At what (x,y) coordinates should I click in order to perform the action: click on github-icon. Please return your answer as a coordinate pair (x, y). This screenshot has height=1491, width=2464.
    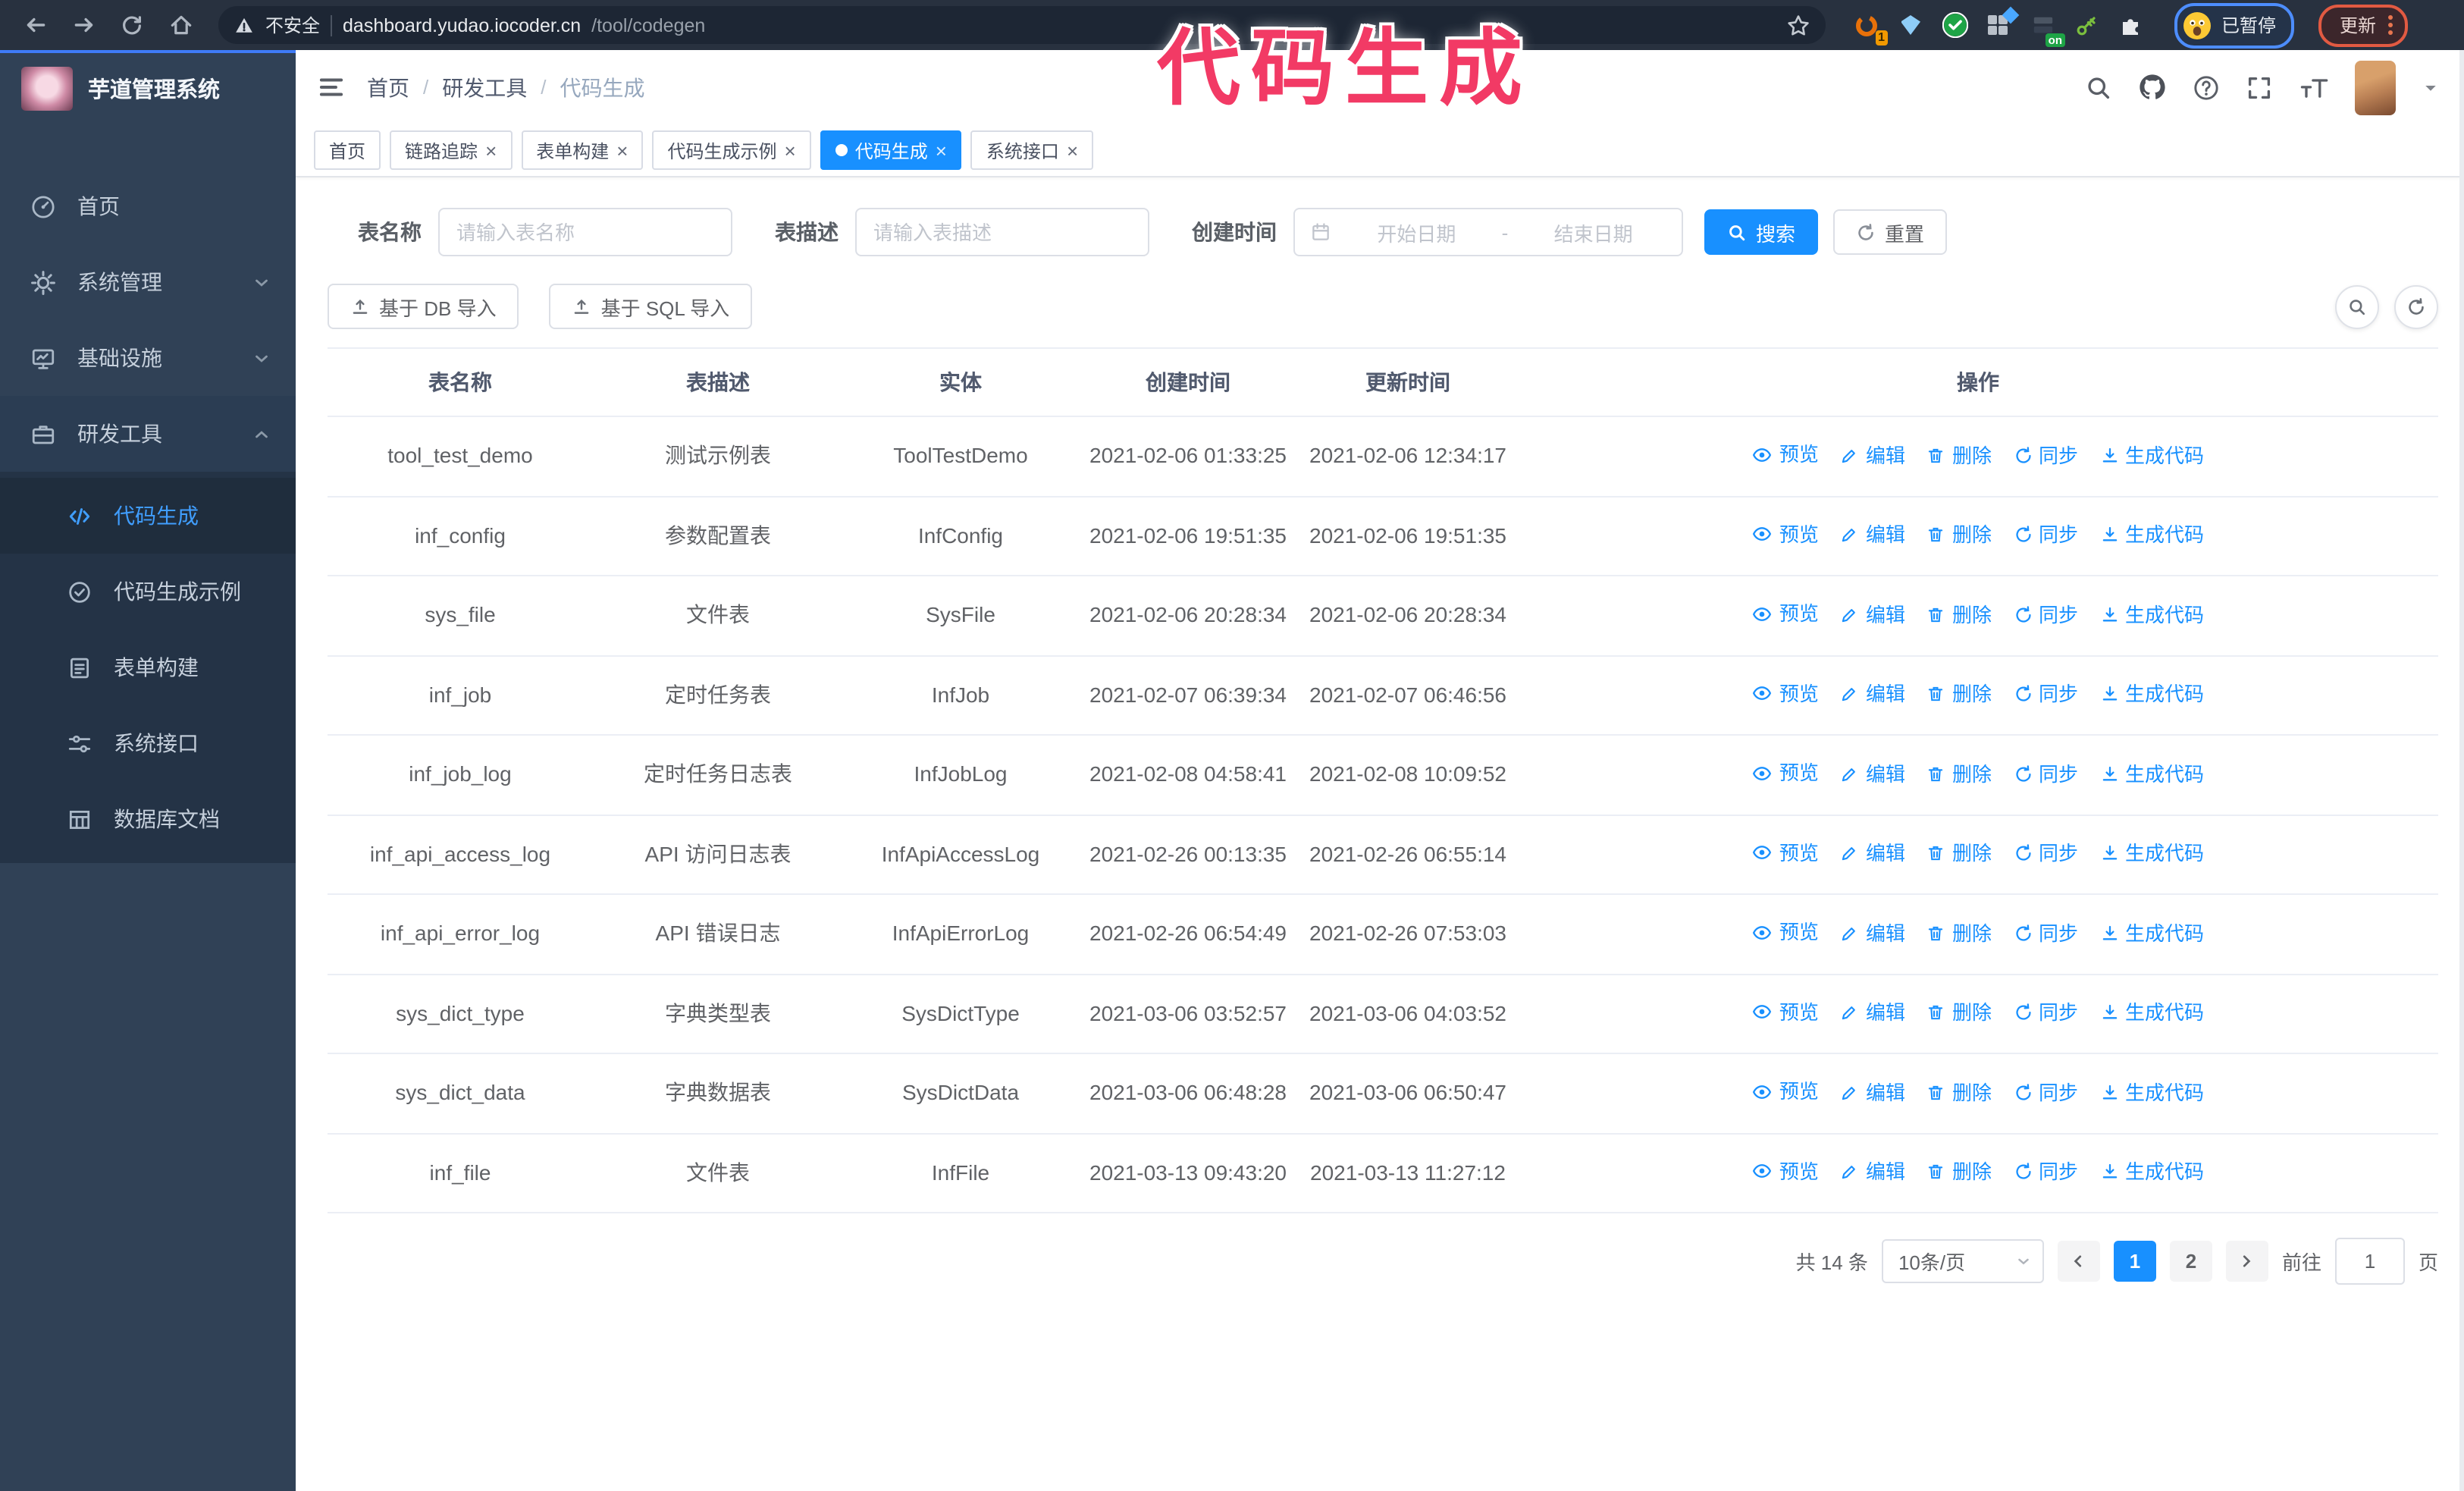
    Looking at the image, I should click on (2153, 87).